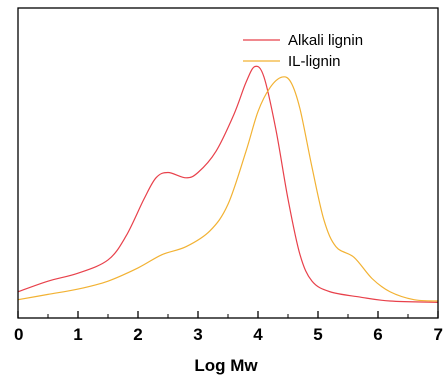  Describe the element at coordinates (197, 334) in the screenshot. I see `x-tick-label-3: 3` at that location.